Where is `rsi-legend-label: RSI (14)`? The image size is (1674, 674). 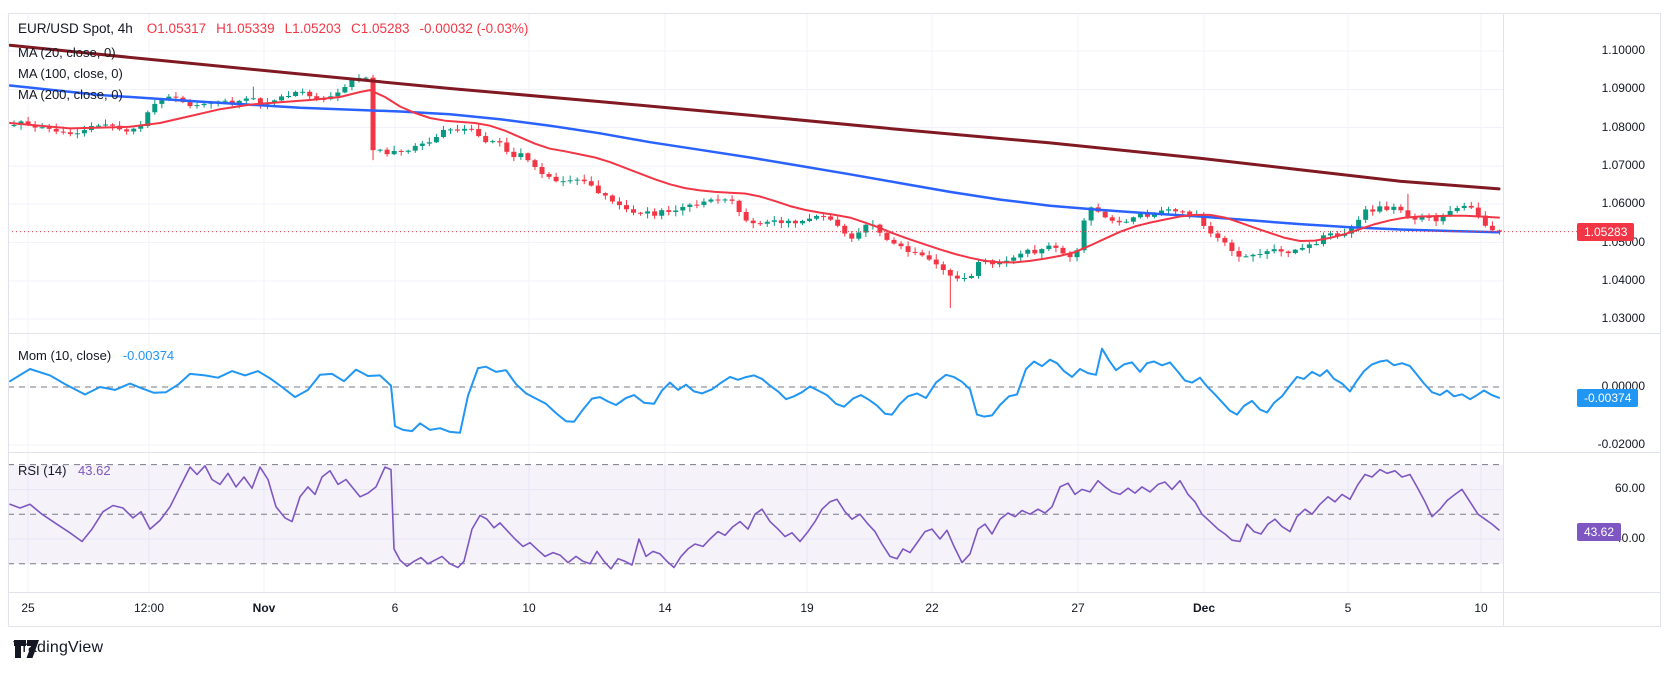 rsi-legend-label: RSI (14) is located at coordinates (42, 470).